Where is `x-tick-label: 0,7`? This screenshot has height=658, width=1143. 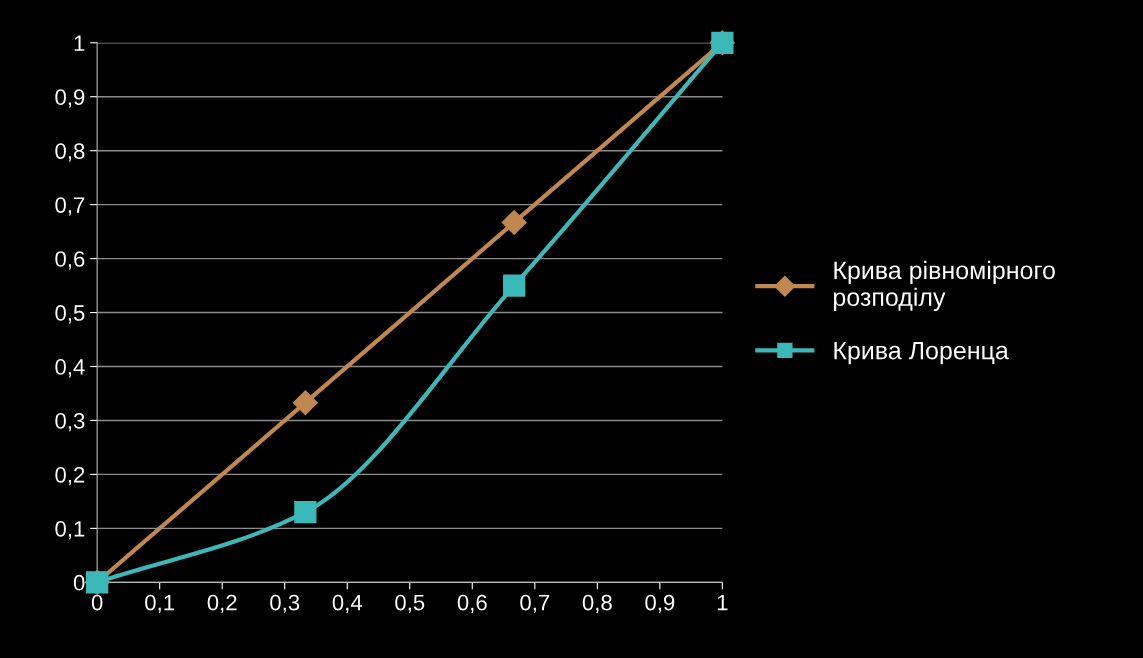 x-tick-label: 0,7 is located at coordinates (535, 604).